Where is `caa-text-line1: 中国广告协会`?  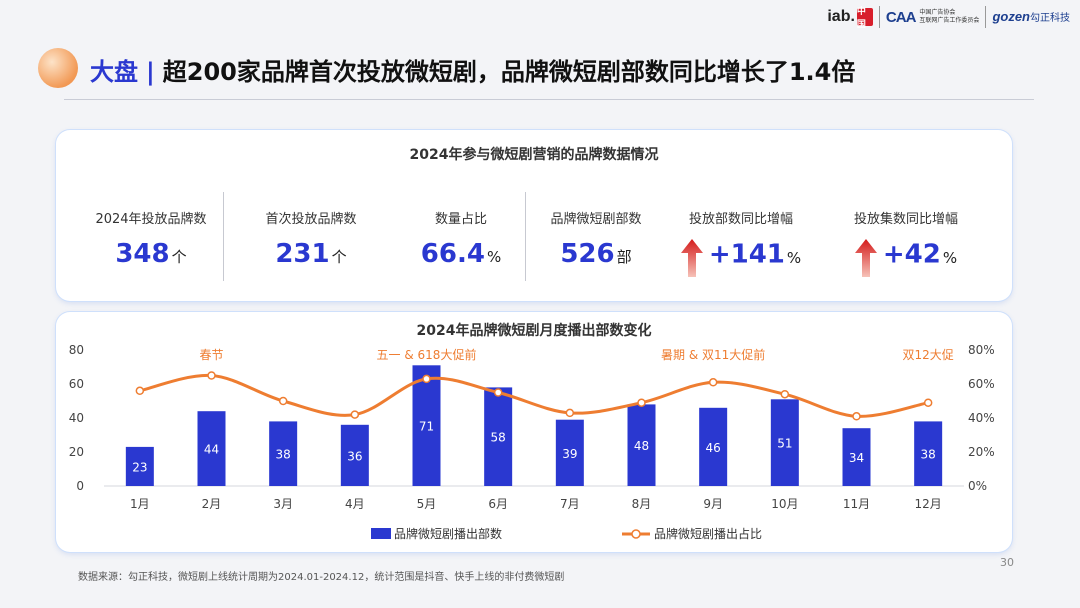 caa-text-line1: 中国广告协会 is located at coordinates (937, 13).